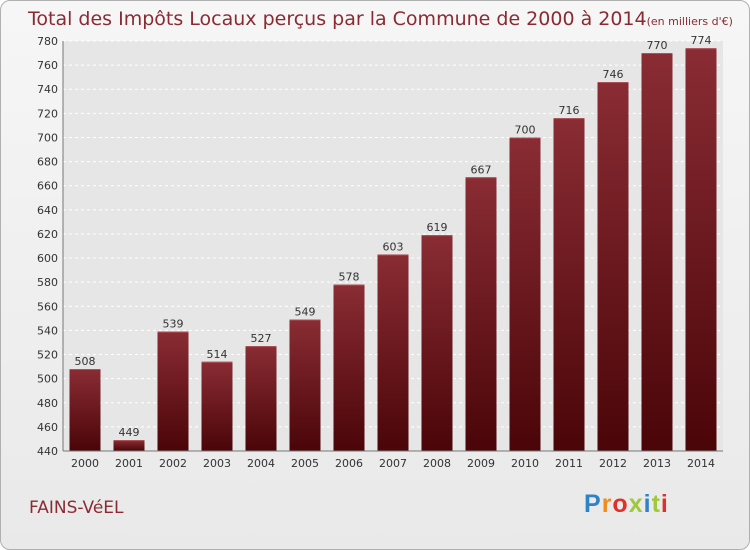 Image resolution: width=750 pixels, height=550 pixels. Describe the element at coordinates (47, 234) in the screenshot. I see `y-tick-label: 620` at that location.